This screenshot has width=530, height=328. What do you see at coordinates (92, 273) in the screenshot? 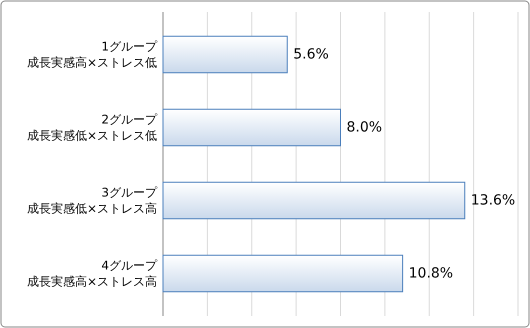
I see `y-tick-label: 4グループ成長実感高×ストレス高` at bounding box center [92, 273].